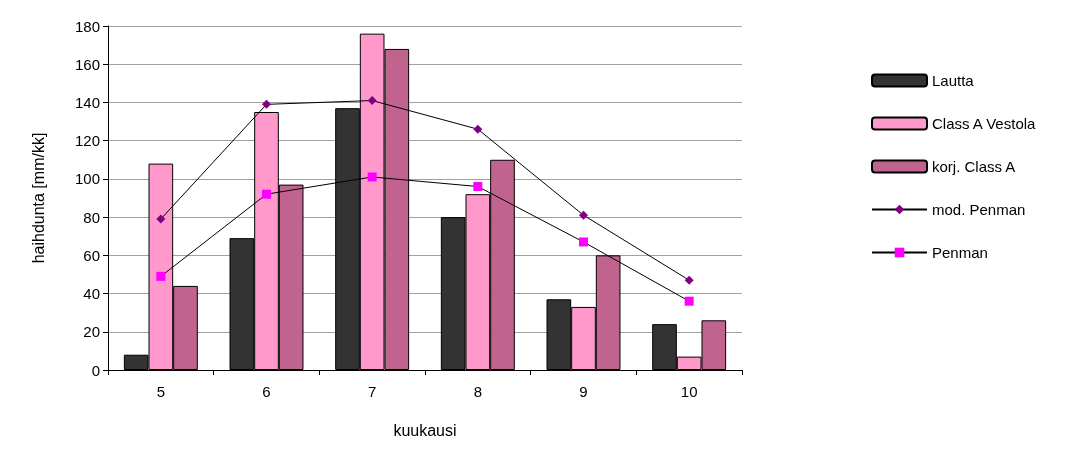 The width and height of the screenshot is (1089, 468). Describe the element at coordinates (91, 255) in the screenshot. I see `y-tick-label: 60` at that location.